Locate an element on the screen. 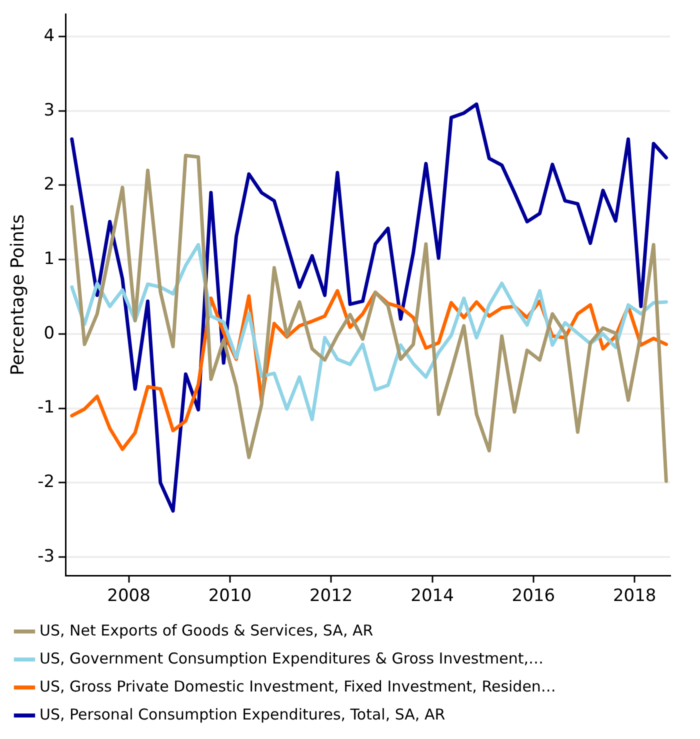 The width and height of the screenshot is (700, 739). y-tick-label: -1 is located at coordinates (46, 408).